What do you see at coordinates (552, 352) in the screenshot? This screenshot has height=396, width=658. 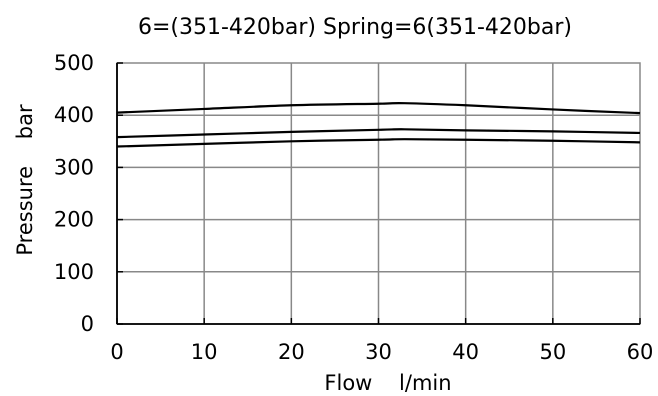 I see `x-tick-label: 50` at bounding box center [552, 352].